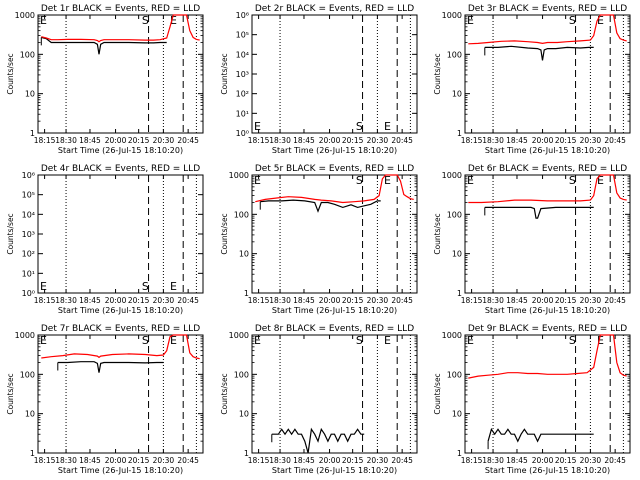 The height and width of the screenshot is (480, 640). I want to click on y-tick-label: 10⁴, so click(242, 54).